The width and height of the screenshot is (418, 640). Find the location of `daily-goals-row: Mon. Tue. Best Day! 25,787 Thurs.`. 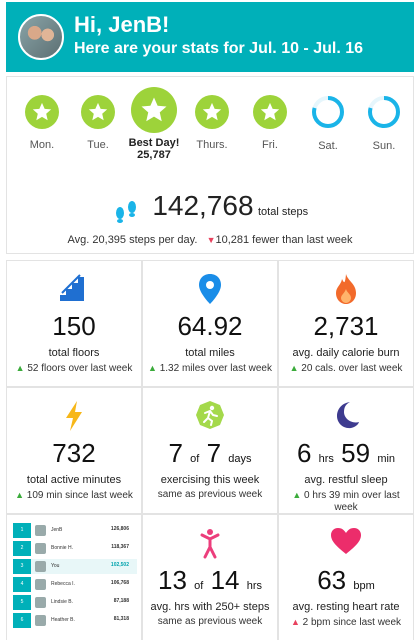

daily-goals-row: Mon. Tue. Best Day! 25,787 Thurs. is located at coordinates (210, 130).